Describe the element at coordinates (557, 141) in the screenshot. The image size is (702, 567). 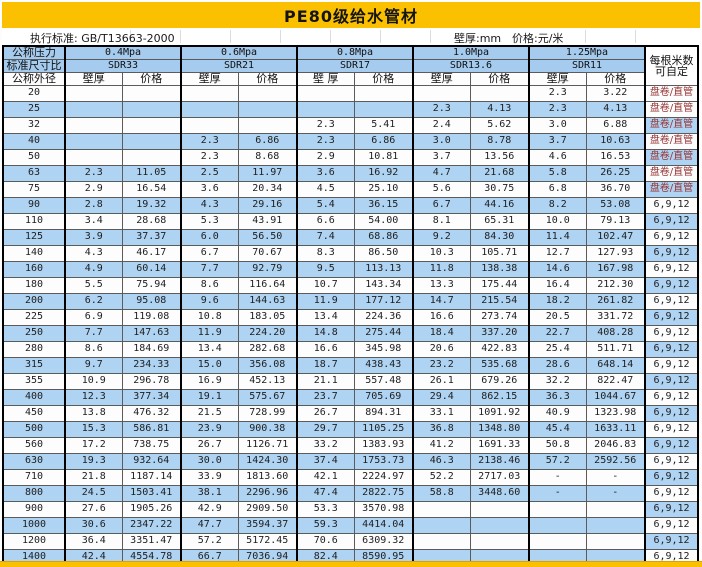
I see `cell-wall-thickness: 3.7` at that location.